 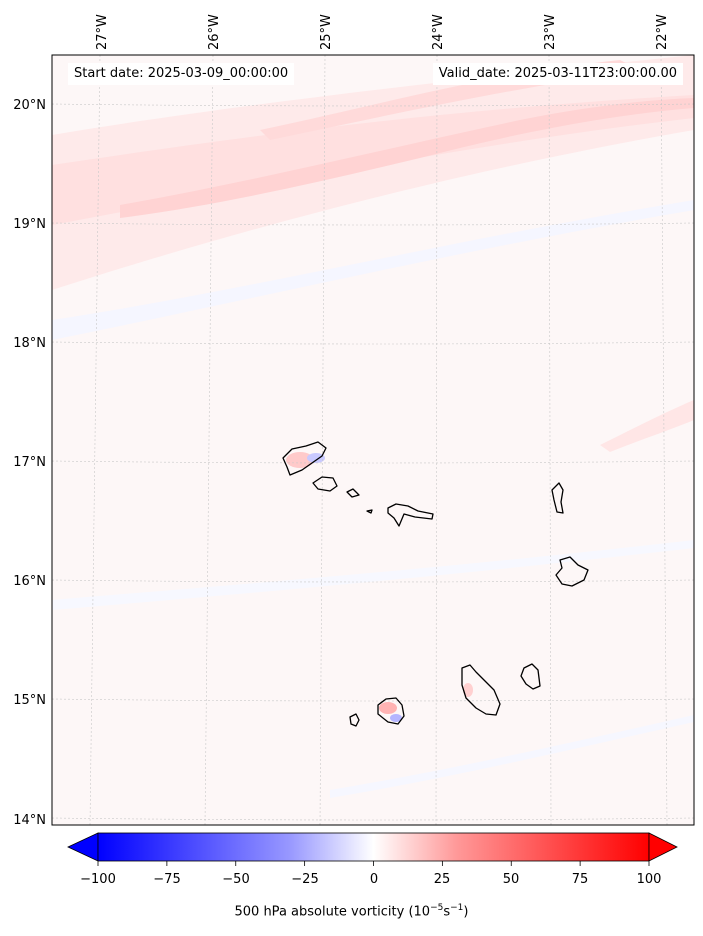 What do you see at coordinates (83, 847) in the screenshot?
I see `colorbar-extend-low` at bounding box center [83, 847].